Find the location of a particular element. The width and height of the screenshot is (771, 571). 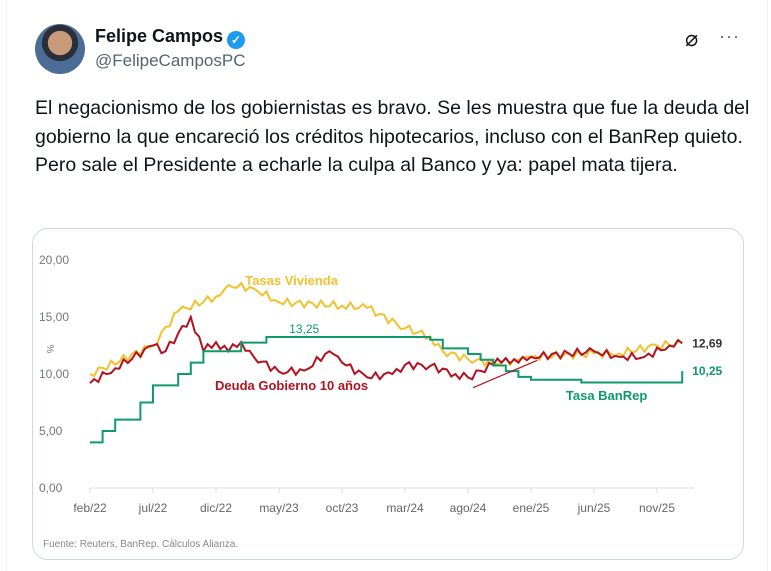

x-tick-label: dic/22 is located at coordinates (216, 508).